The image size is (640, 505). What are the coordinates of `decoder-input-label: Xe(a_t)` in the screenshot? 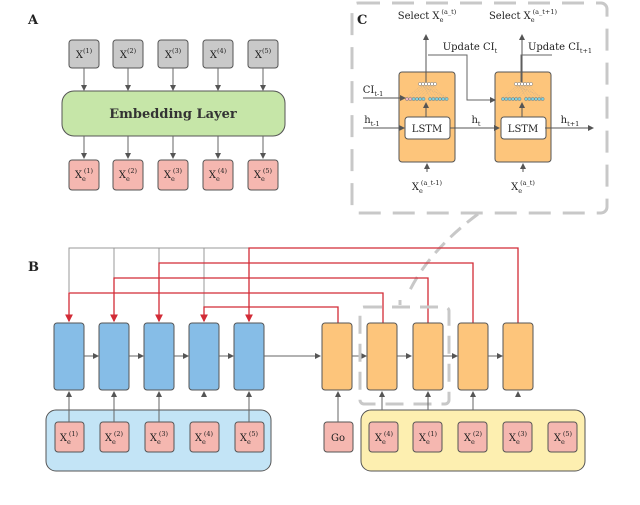 It's located at (523, 187).